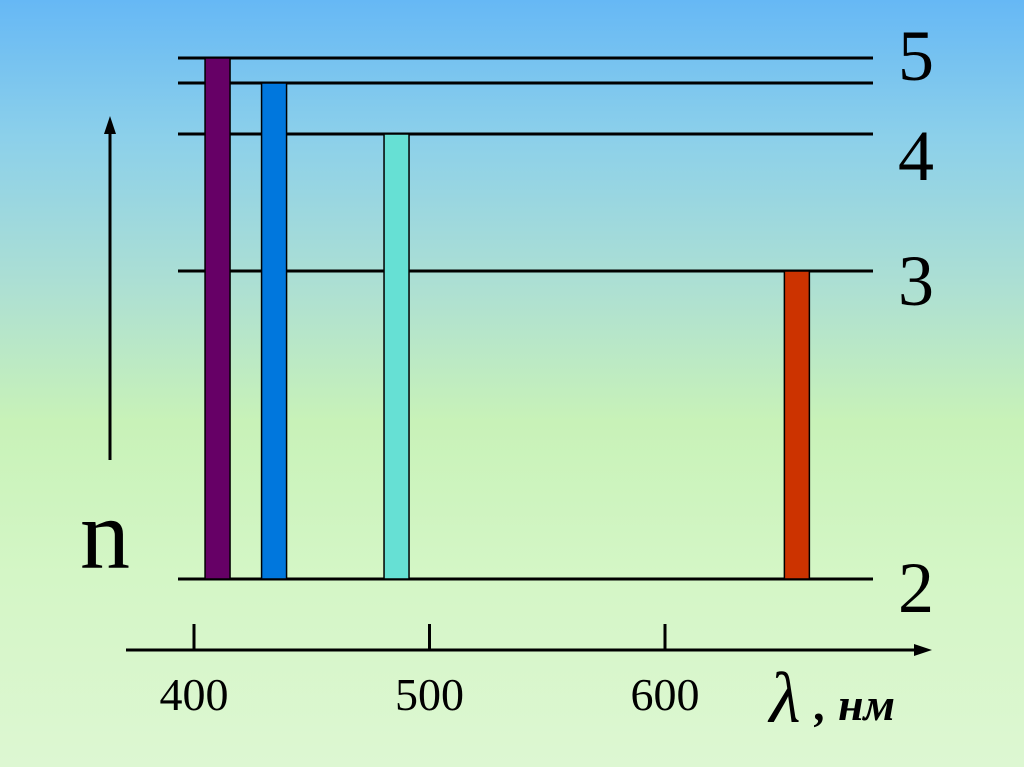 The image size is (1024, 767). What do you see at coordinates (923, 650) in the screenshot?
I see `x-axis-arrowhead` at bounding box center [923, 650].